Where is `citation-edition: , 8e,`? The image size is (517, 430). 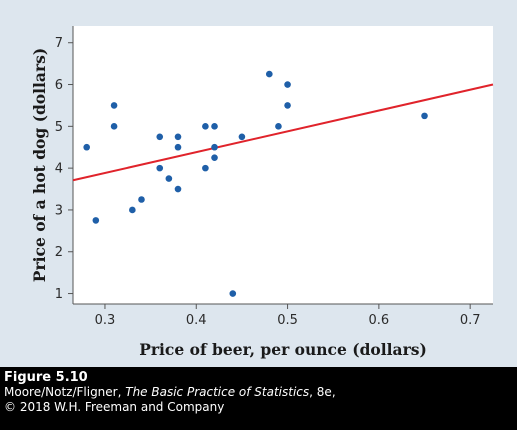
citation-edition: , 8e, is located at coordinates (322, 392).